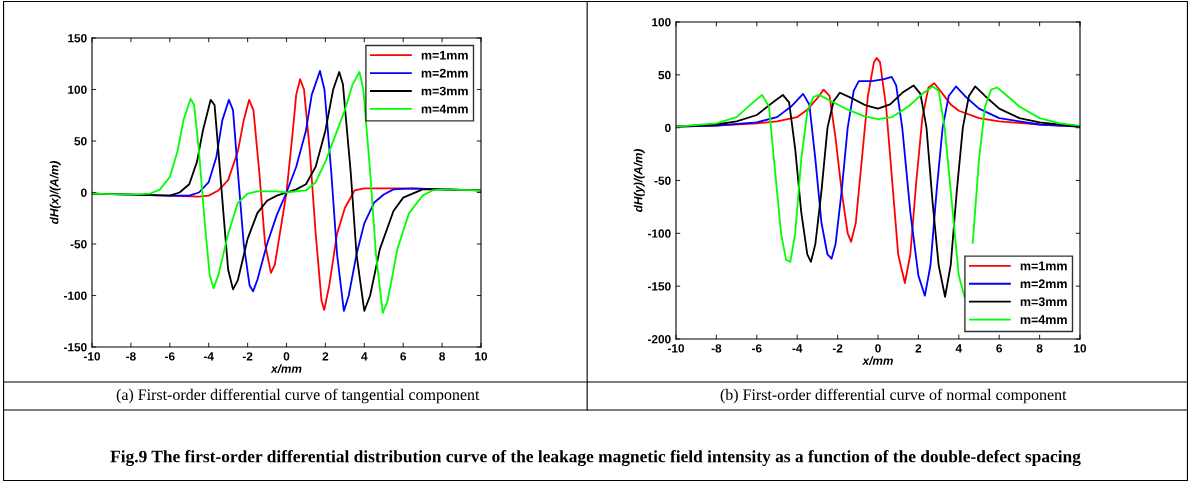 This screenshot has width=1191, height=482. What do you see at coordinates (659, 339) in the screenshot?
I see `y-tick-label: -200` at bounding box center [659, 339].